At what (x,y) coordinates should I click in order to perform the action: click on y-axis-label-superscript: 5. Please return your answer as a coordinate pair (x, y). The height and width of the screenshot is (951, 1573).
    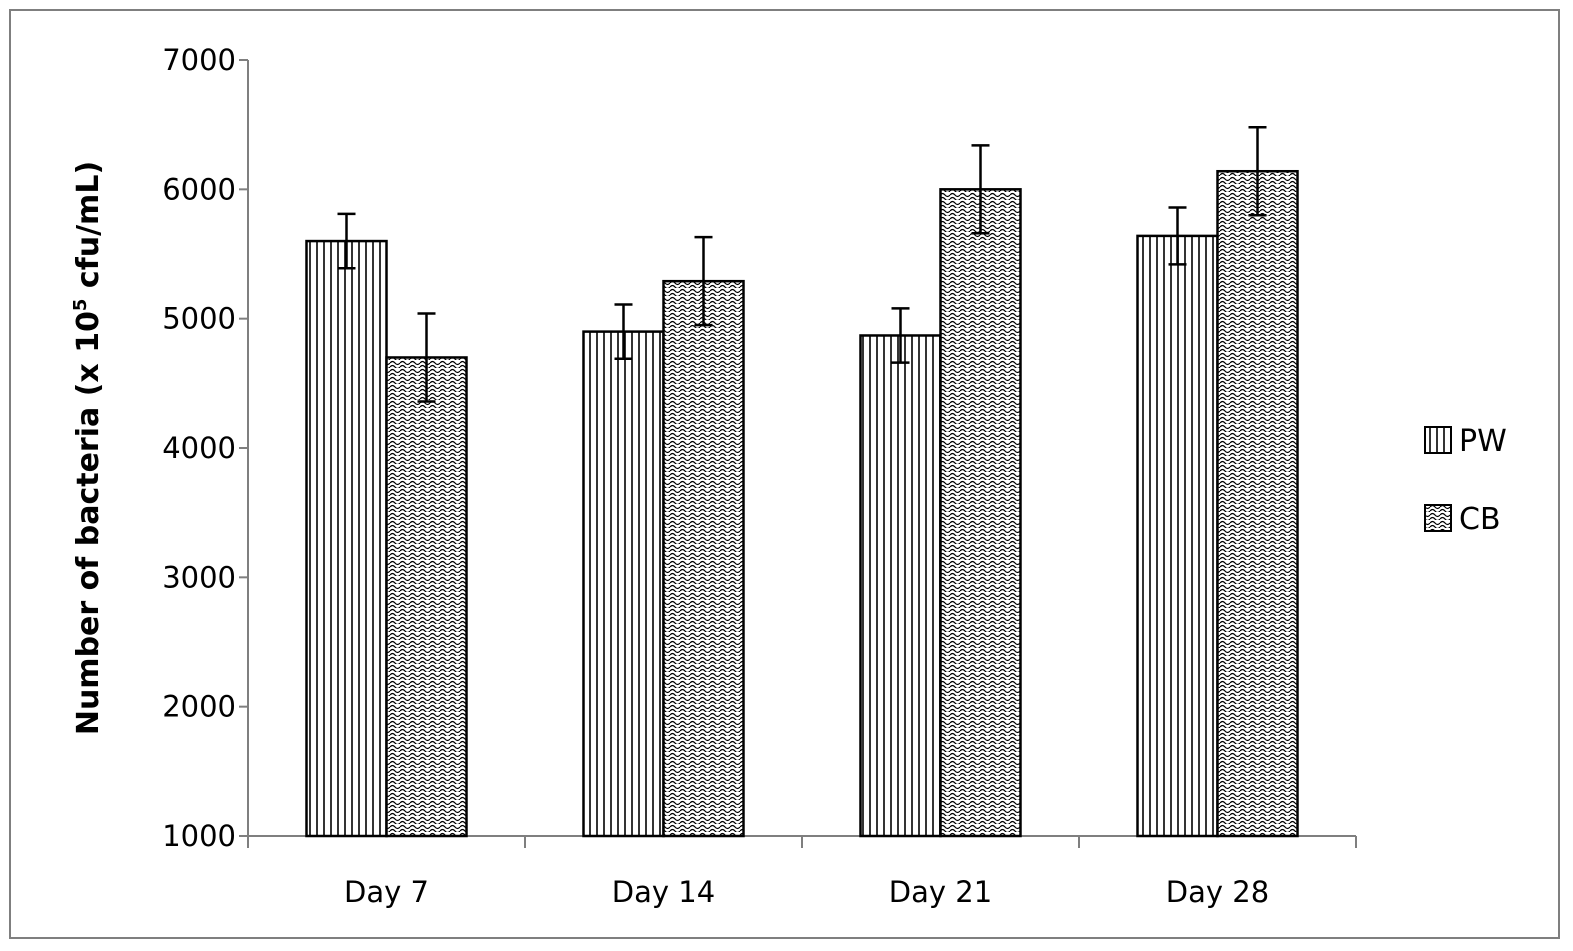
    Looking at the image, I should click on (80, 305).